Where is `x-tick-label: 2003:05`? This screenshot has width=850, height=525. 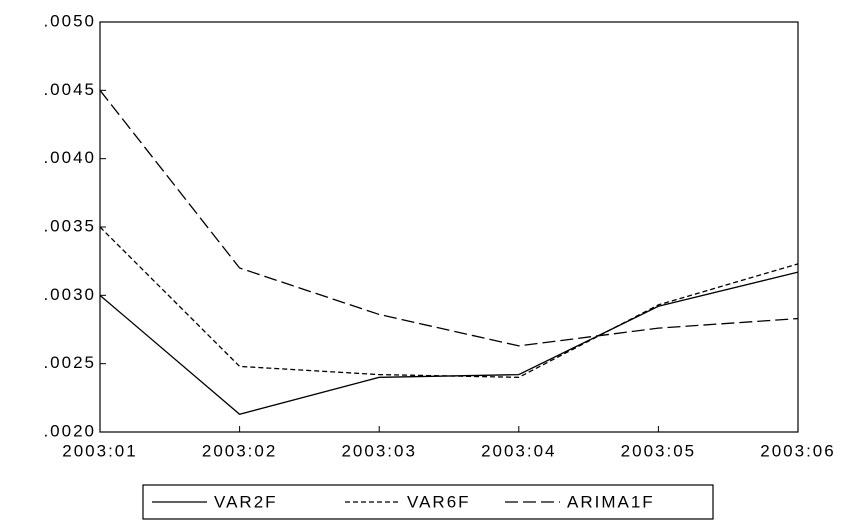
x-tick-label: 2003:05 is located at coordinates (658, 450).